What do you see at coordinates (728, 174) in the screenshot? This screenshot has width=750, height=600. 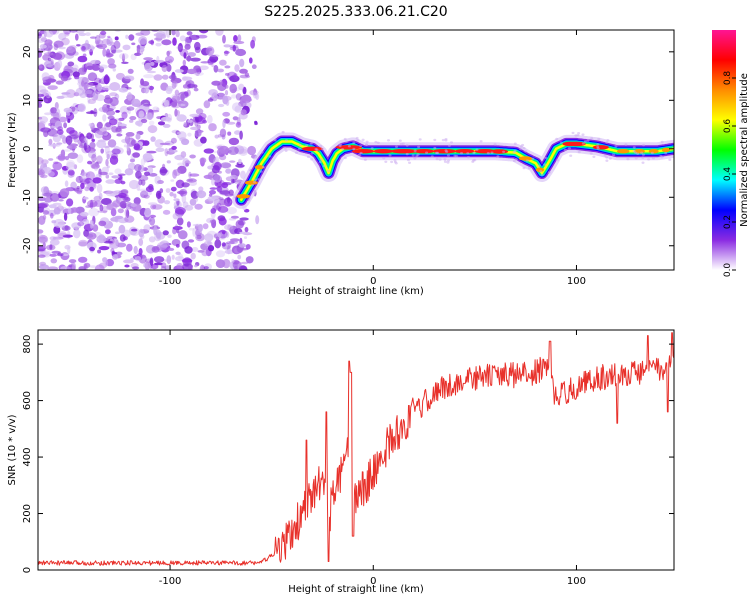 I see `colorbar-tick-label: 0.4` at bounding box center [728, 174].